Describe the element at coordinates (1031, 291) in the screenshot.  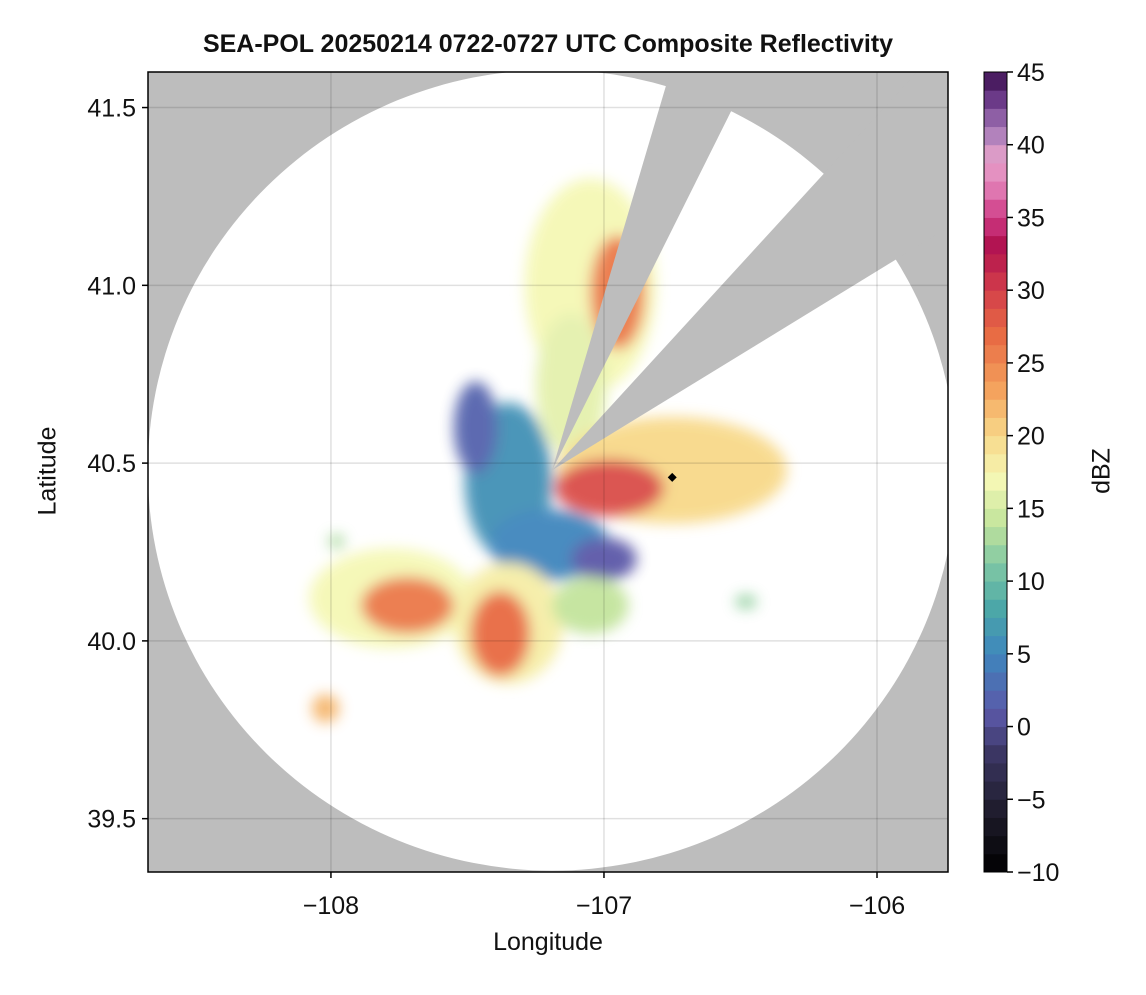
I see `colorbar-tick-label-8: 30` at that location.